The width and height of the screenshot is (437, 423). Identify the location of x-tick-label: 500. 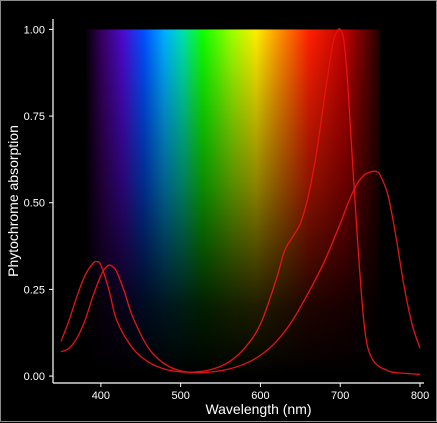
(180, 396).